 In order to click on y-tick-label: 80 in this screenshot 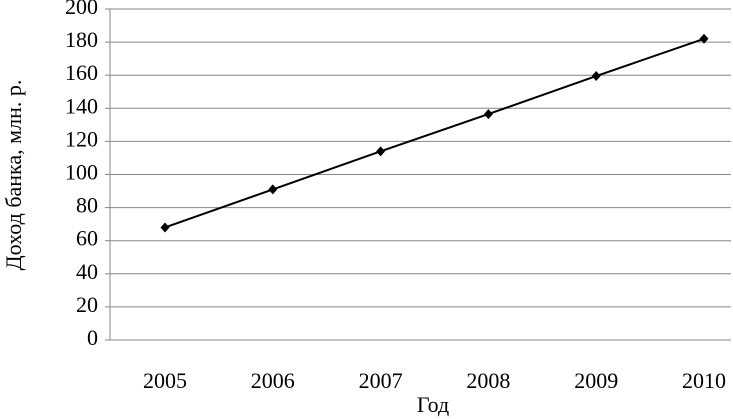, I will do `click(87, 205)`.